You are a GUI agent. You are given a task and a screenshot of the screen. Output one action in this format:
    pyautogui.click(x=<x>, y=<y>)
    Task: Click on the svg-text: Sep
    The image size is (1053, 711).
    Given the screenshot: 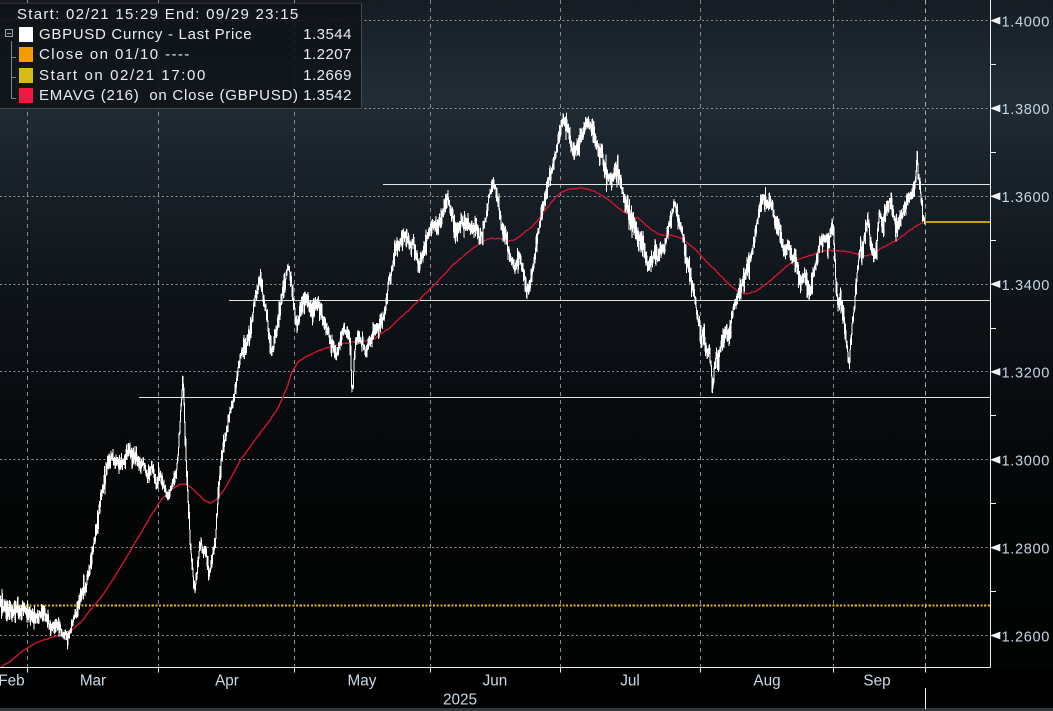 What is the action you would take?
    pyautogui.click(x=876, y=681)
    